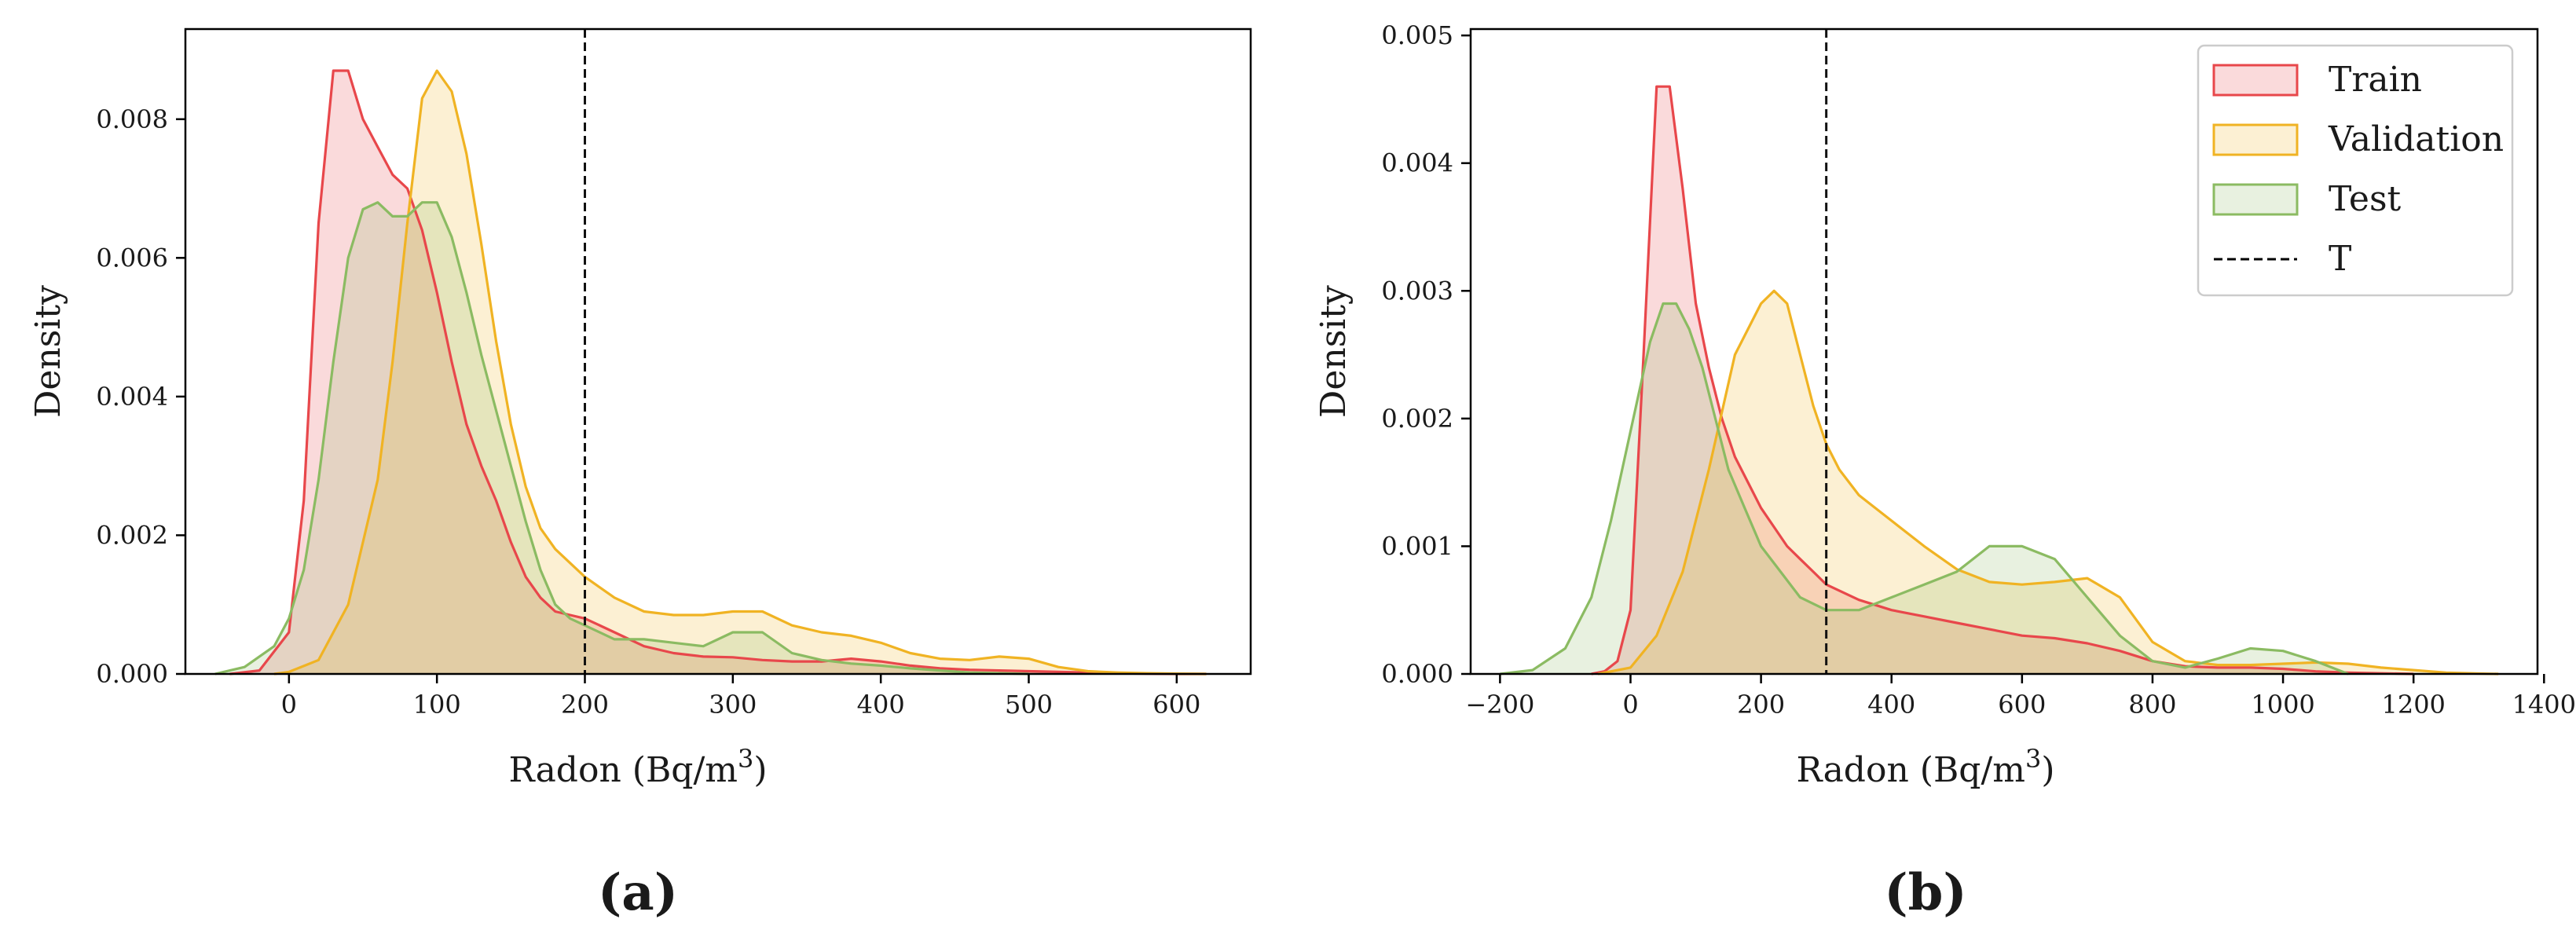  I want to click on line-validation, so click(2048, 482).